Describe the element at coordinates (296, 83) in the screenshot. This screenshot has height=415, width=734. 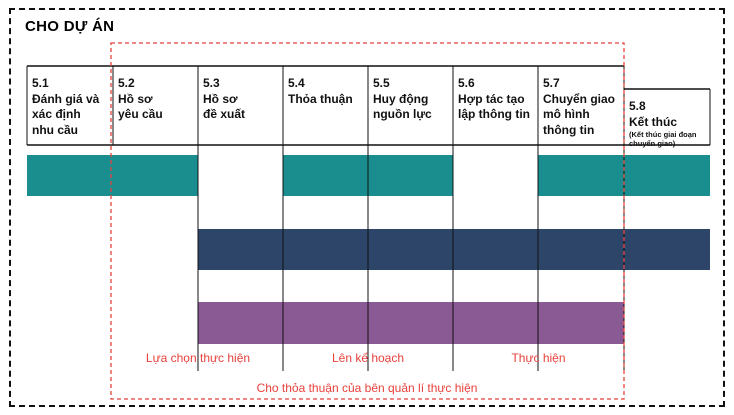
I see `stage-number: 5.4` at that location.